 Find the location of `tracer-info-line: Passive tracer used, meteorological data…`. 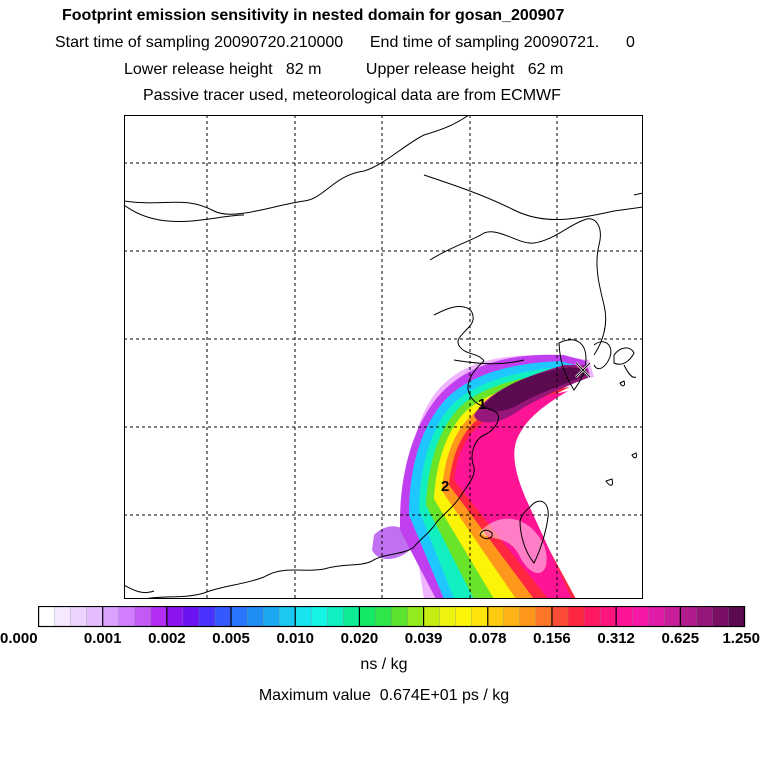

tracer-info-line: Passive tracer used, meteorological data… is located at coordinates (352, 95).